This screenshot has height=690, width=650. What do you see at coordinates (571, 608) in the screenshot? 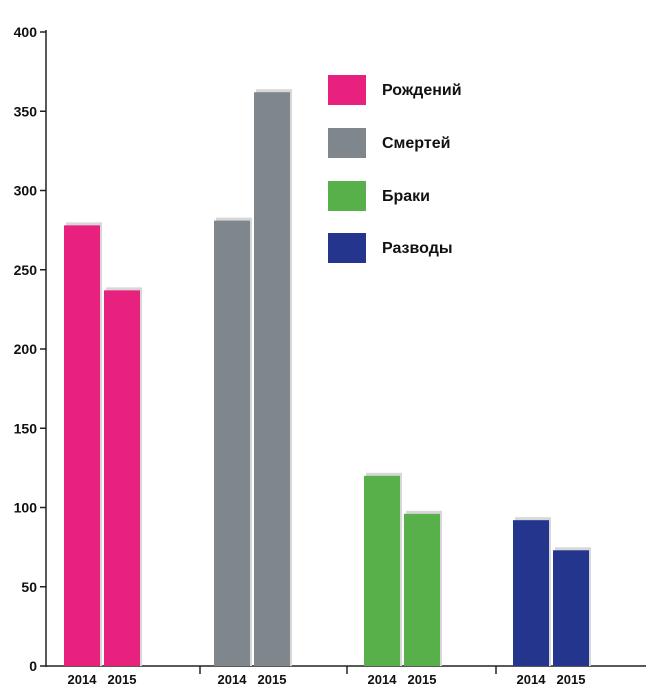
I see `bar-4-2015` at bounding box center [571, 608].